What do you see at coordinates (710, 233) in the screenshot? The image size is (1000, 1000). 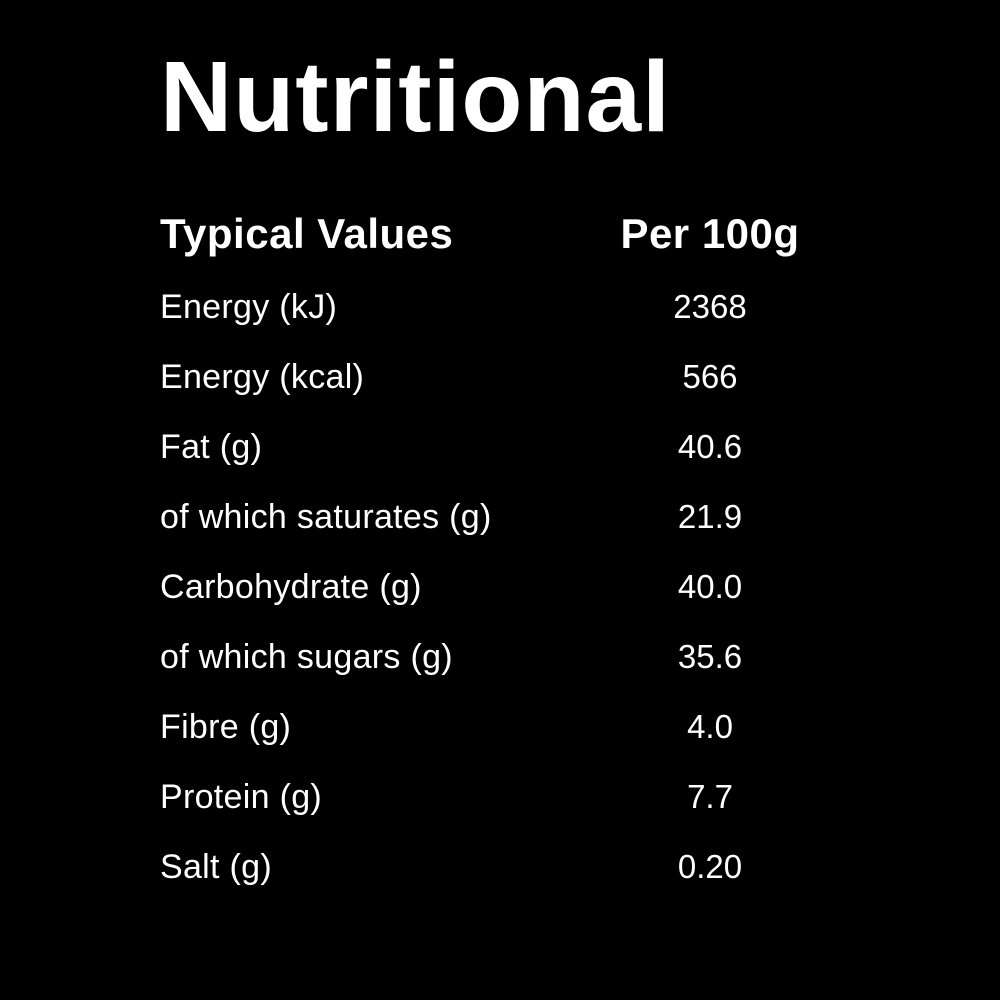 I see `column-header-per-100g: Per 100g` at bounding box center [710, 233].